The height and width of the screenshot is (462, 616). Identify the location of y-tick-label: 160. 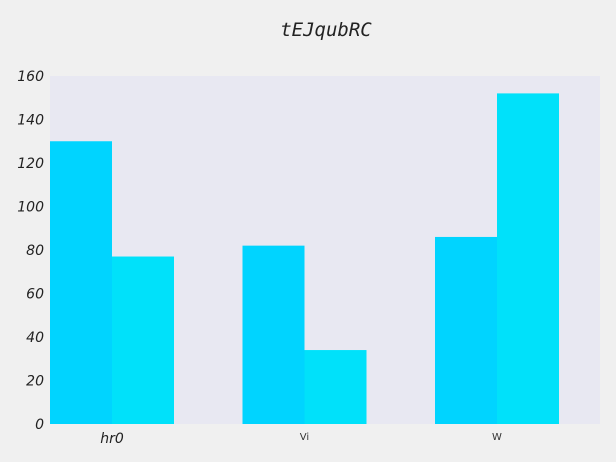
(30, 77).